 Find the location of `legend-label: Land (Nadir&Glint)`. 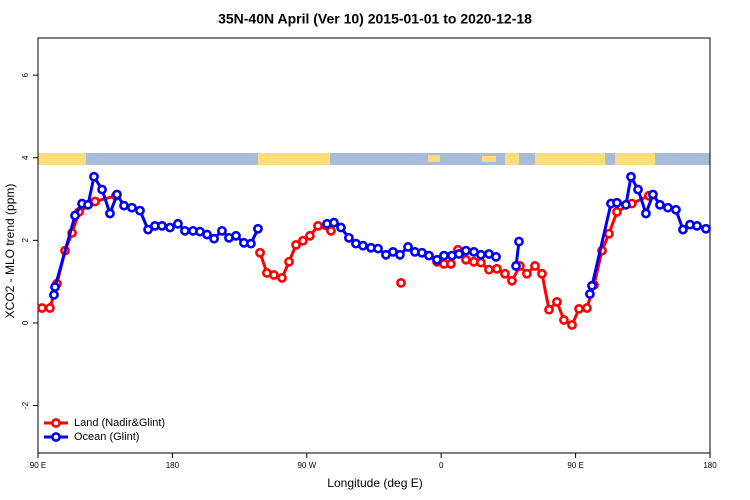

legend-label: Land (Nadir&Glint) is located at coordinates (119, 423).